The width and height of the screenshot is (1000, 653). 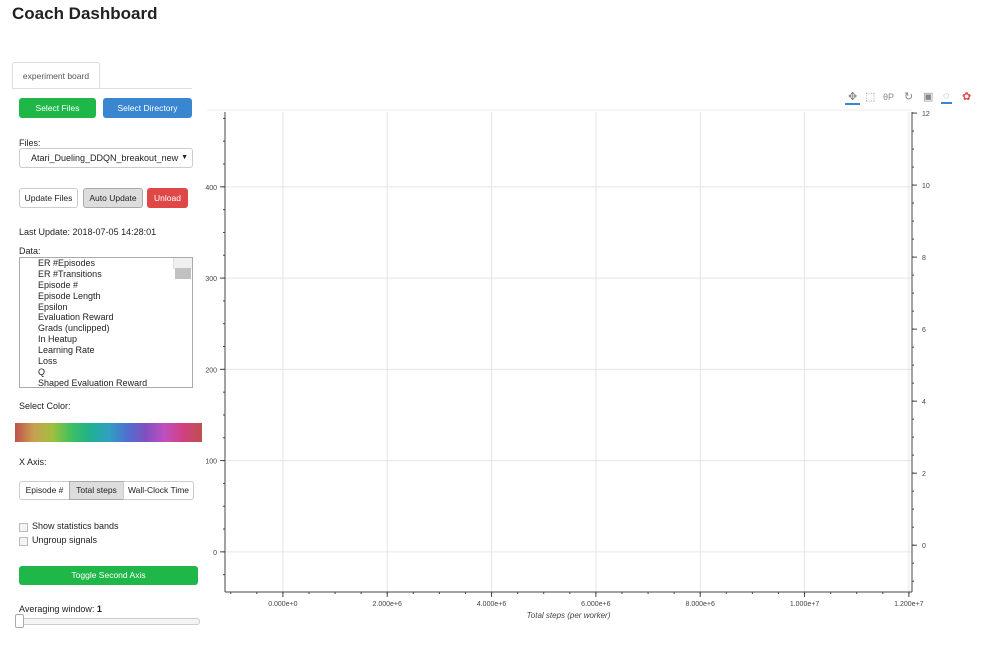 I want to click on slider-handle, so click(x=19, y=621).